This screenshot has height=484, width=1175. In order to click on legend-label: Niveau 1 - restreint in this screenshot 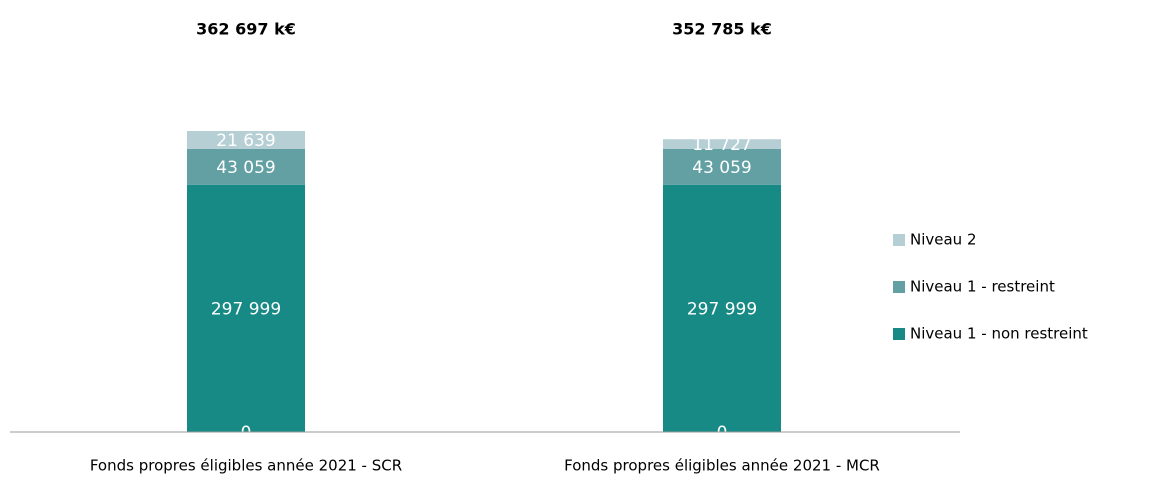, I will do `click(982, 287)`.